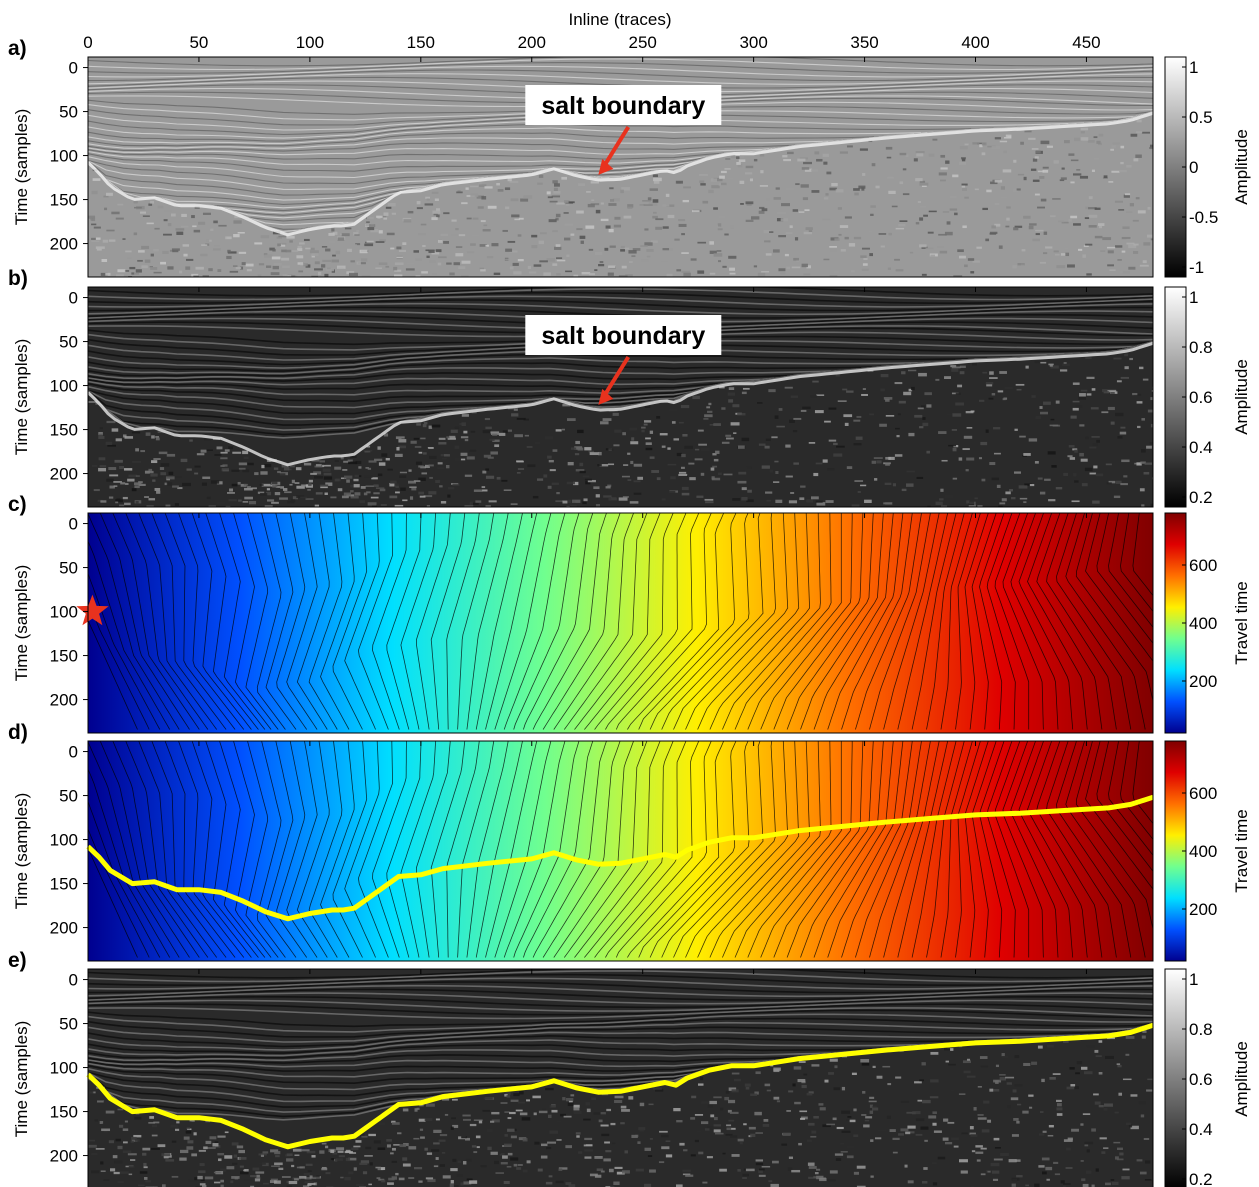 This screenshot has width=1259, height=1187. I want to click on x-axis-ticks: 0 50 100 150 200 250 300 350 400 450, so click(591, 42).